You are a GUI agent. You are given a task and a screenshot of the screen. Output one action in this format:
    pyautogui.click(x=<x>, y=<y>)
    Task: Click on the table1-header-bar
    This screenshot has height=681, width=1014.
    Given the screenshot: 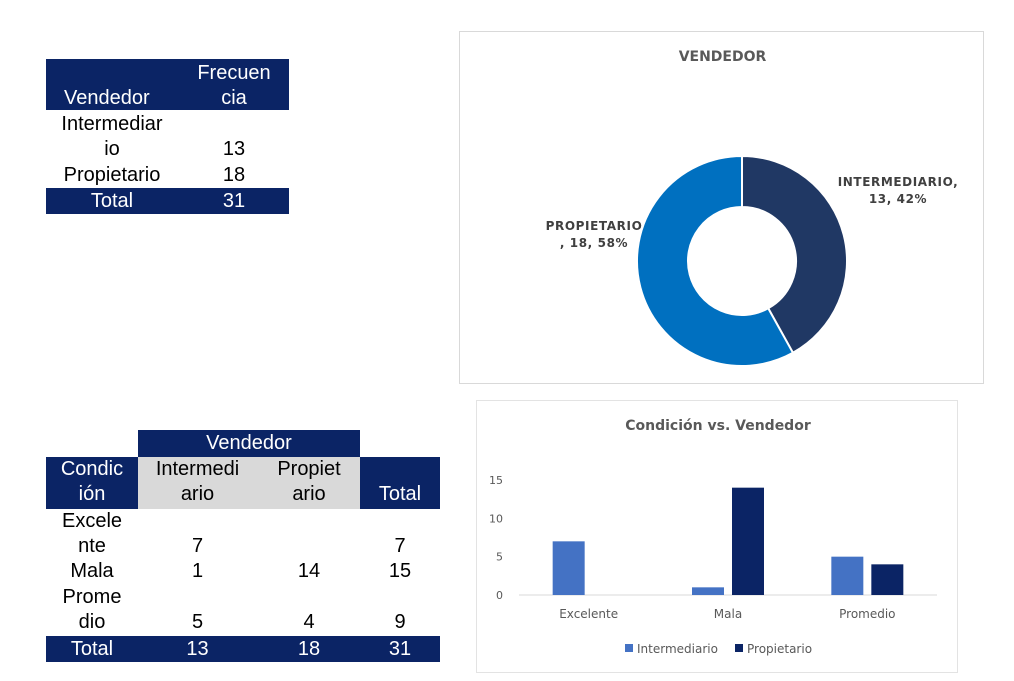 What is the action you would take?
    pyautogui.click(x=167, y=84)
    